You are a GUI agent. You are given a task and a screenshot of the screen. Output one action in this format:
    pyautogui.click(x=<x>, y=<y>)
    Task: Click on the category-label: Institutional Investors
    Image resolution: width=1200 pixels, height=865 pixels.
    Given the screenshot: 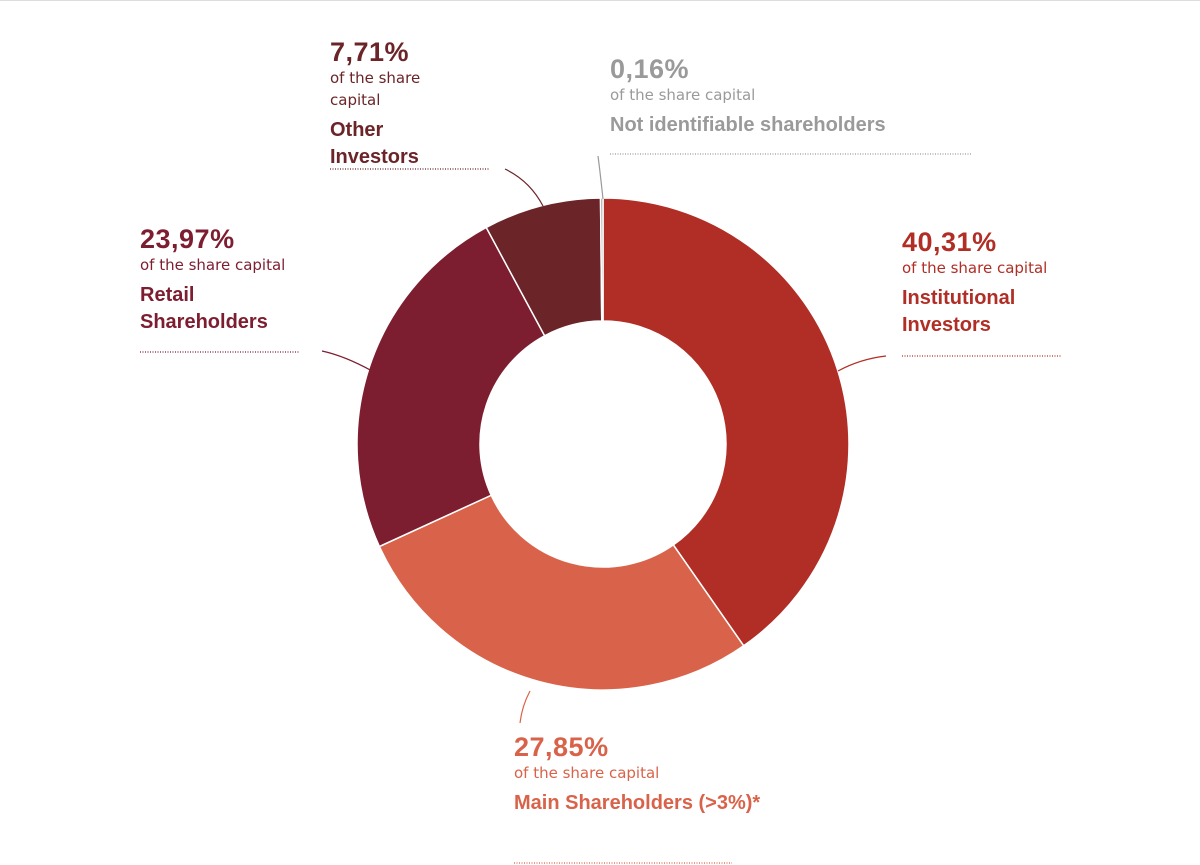 What is the action you would take?
    pyautogui.click(x=959, y=311)
    